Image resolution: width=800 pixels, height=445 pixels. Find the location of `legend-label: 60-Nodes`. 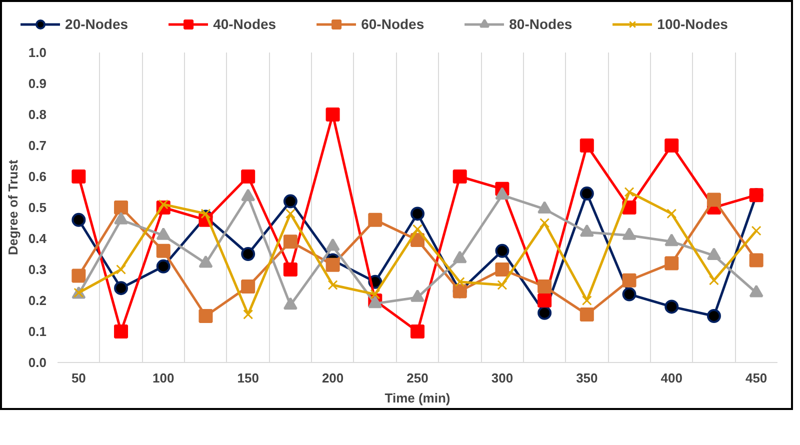

legend-label: 60-Nodes is located at coordinates (392, 24).